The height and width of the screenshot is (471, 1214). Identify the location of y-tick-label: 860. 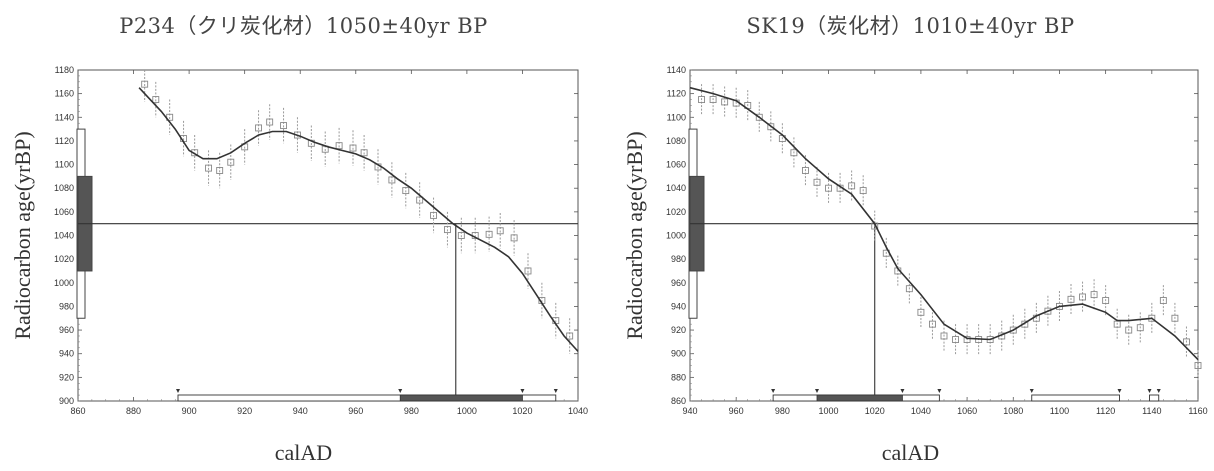
(678, 401).